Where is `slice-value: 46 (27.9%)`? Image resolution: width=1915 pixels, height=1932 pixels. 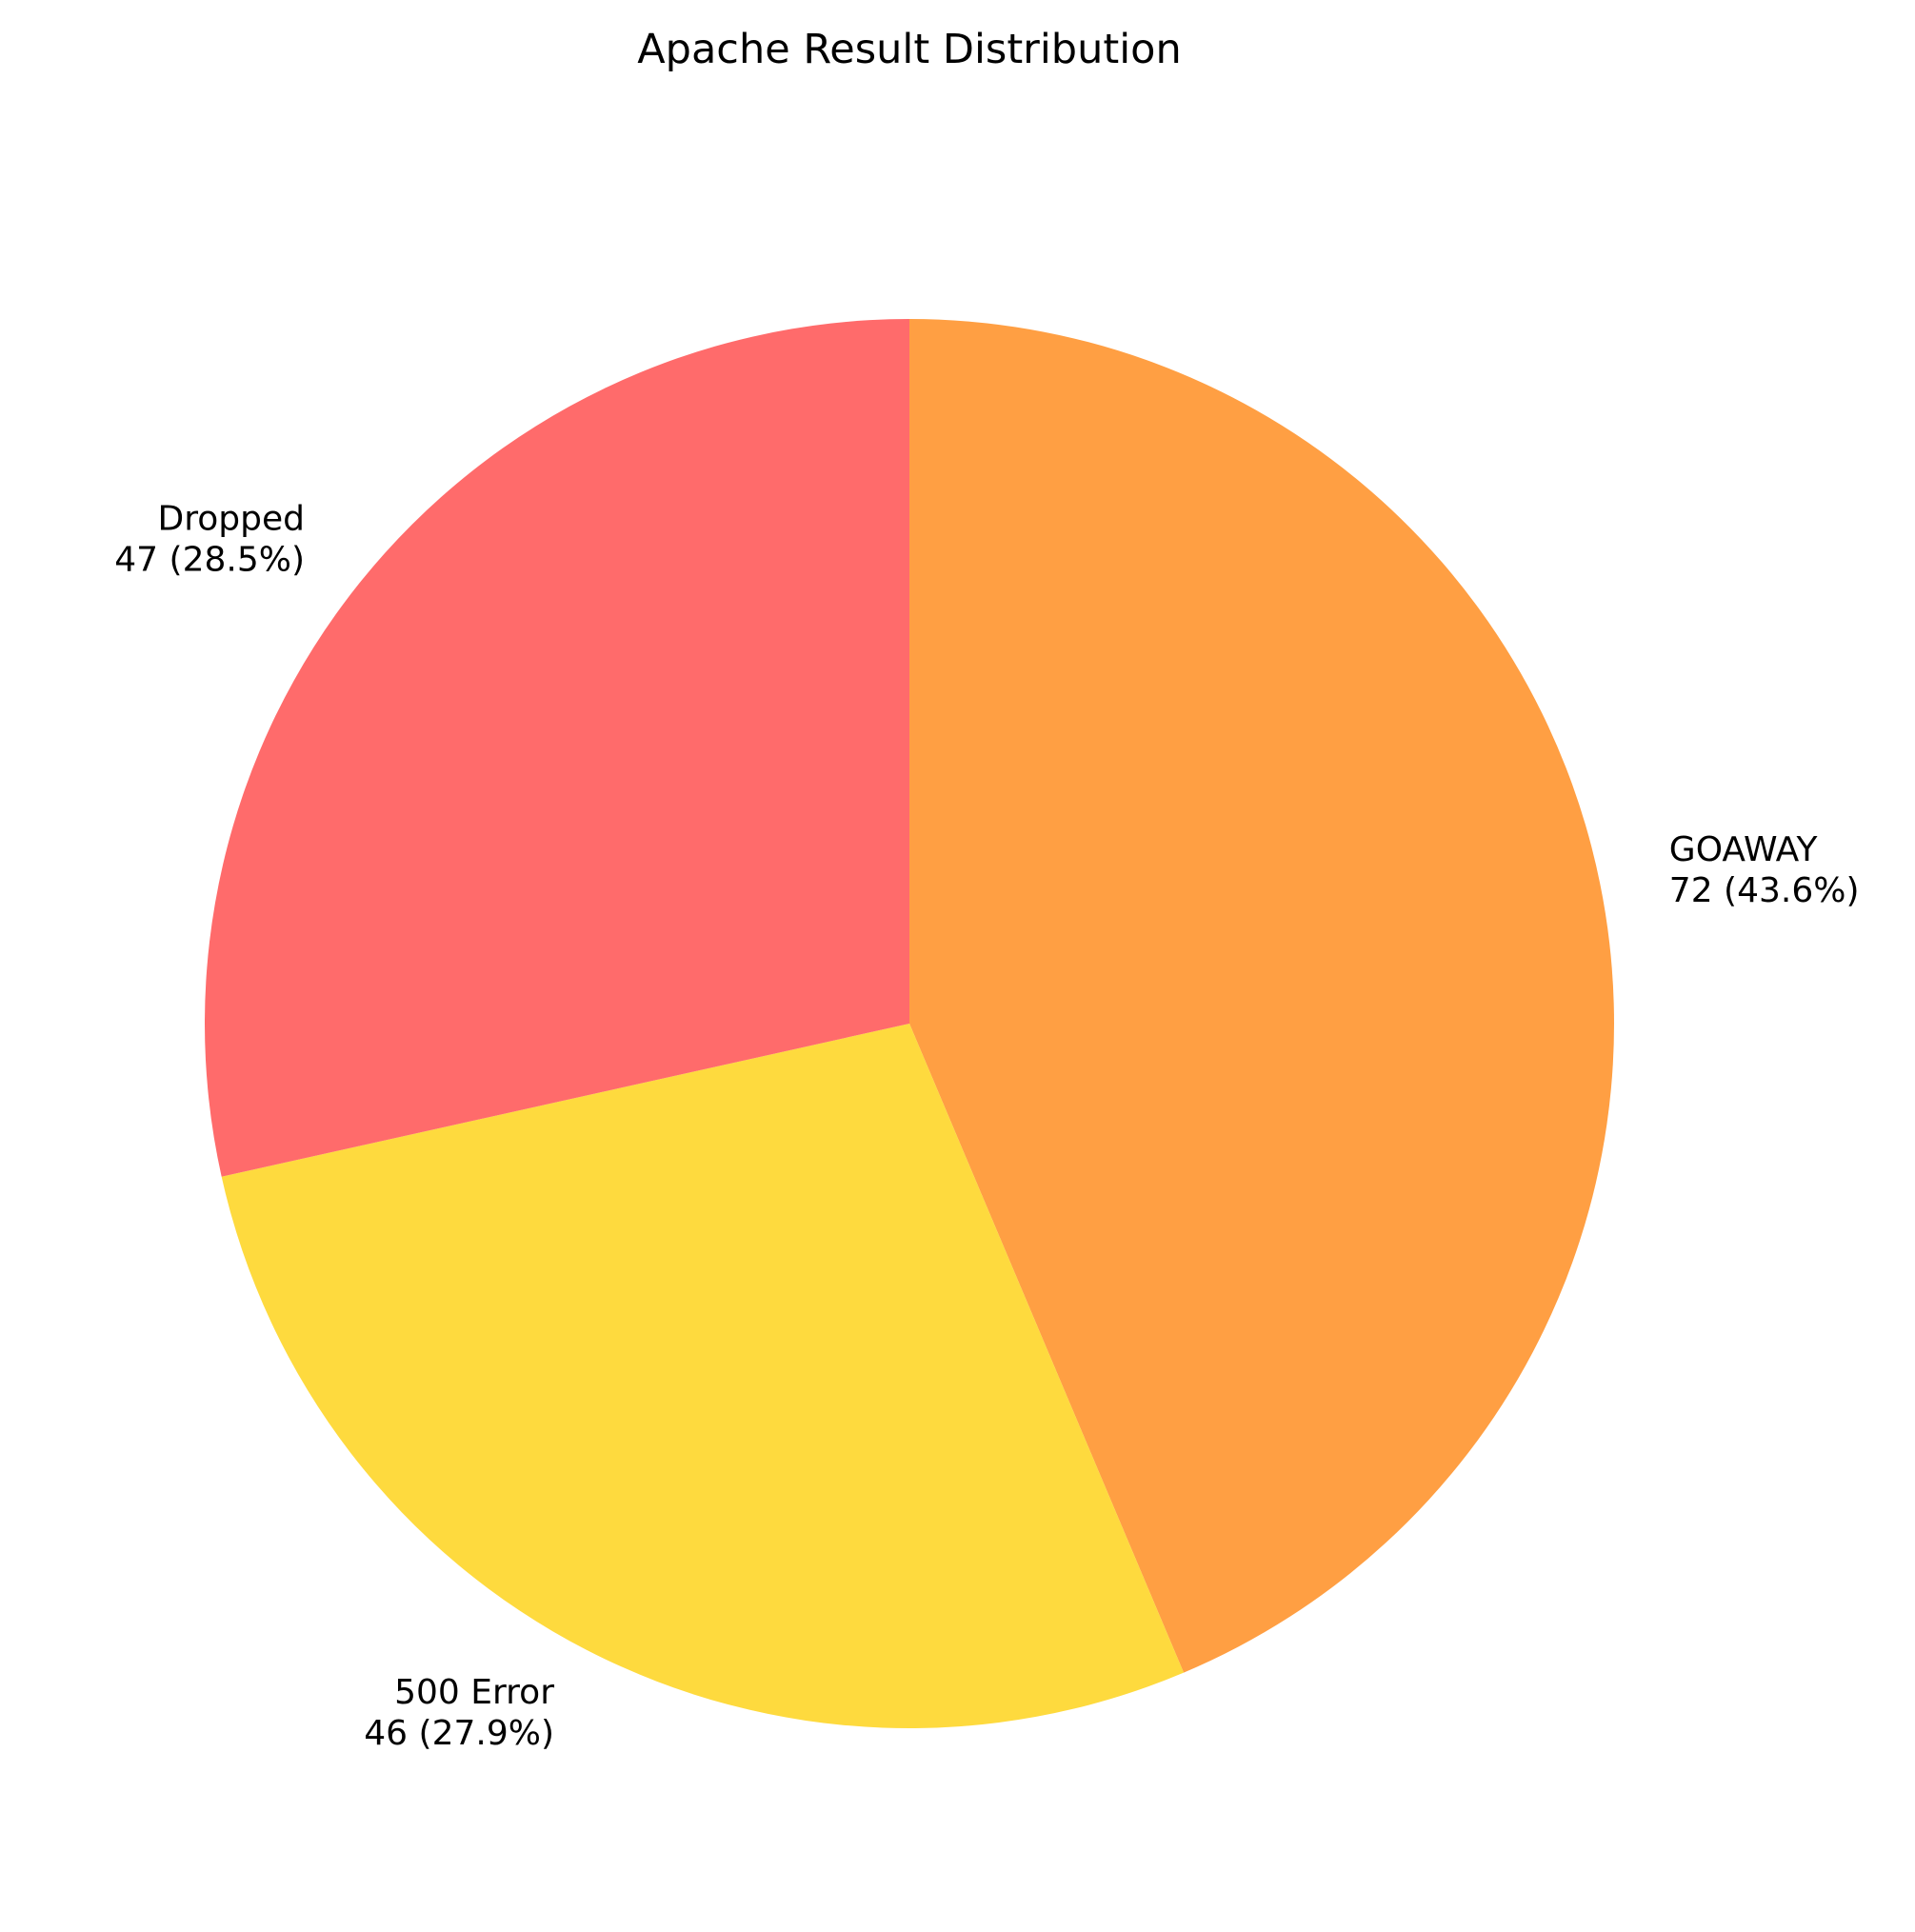
slice-value: 46 (27.9%) is located at coordinates (459, 1733).